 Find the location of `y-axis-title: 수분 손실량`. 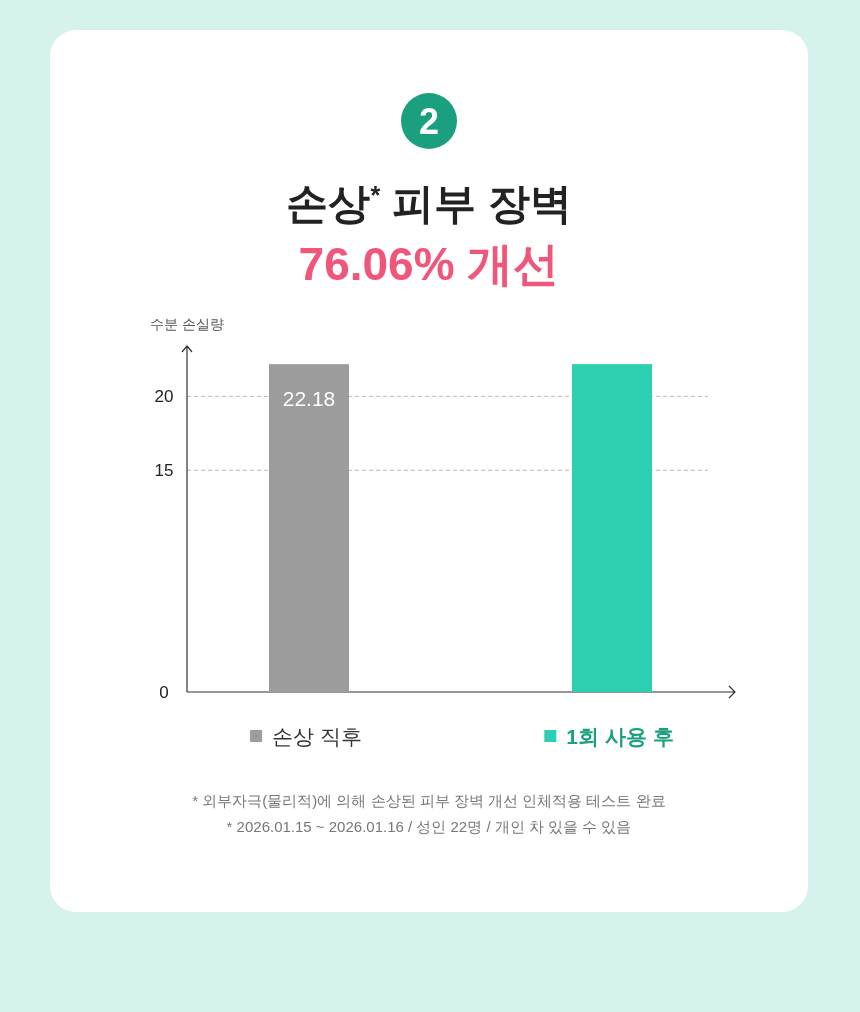

y-axis-title: 수분 손실량 is located at coordinates (187, 324).